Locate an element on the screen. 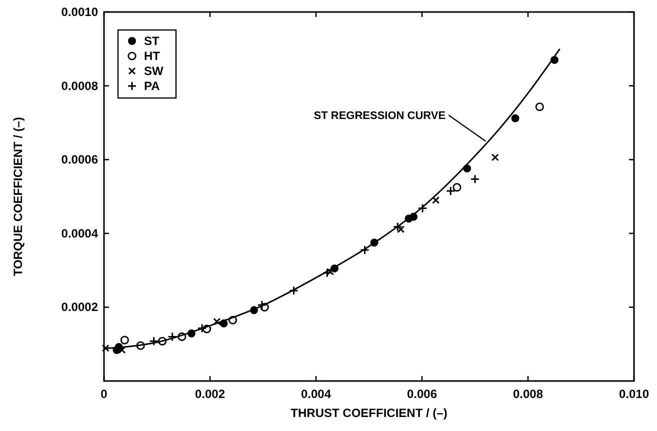 This screenshot has height=431, width=657. y-tick-label: 0.0002 is located at coordinates (79, 307).